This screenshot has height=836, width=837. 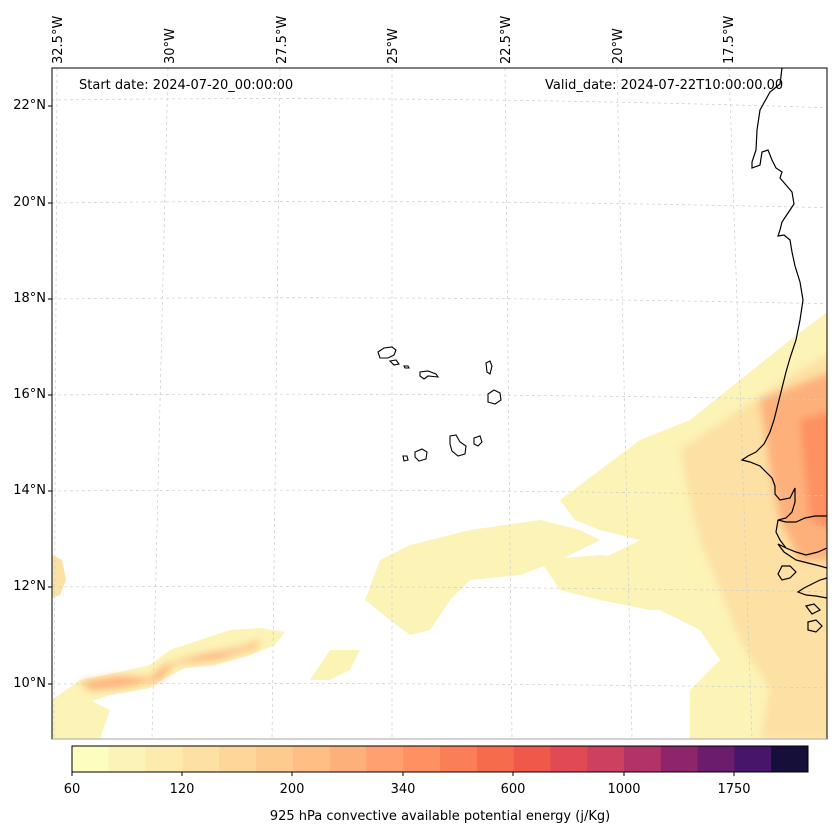 What do you see at coordinates (182, 789) in the screenshot?
I see `colorbar-tick-label: 120` at bounding box center [182, 789].